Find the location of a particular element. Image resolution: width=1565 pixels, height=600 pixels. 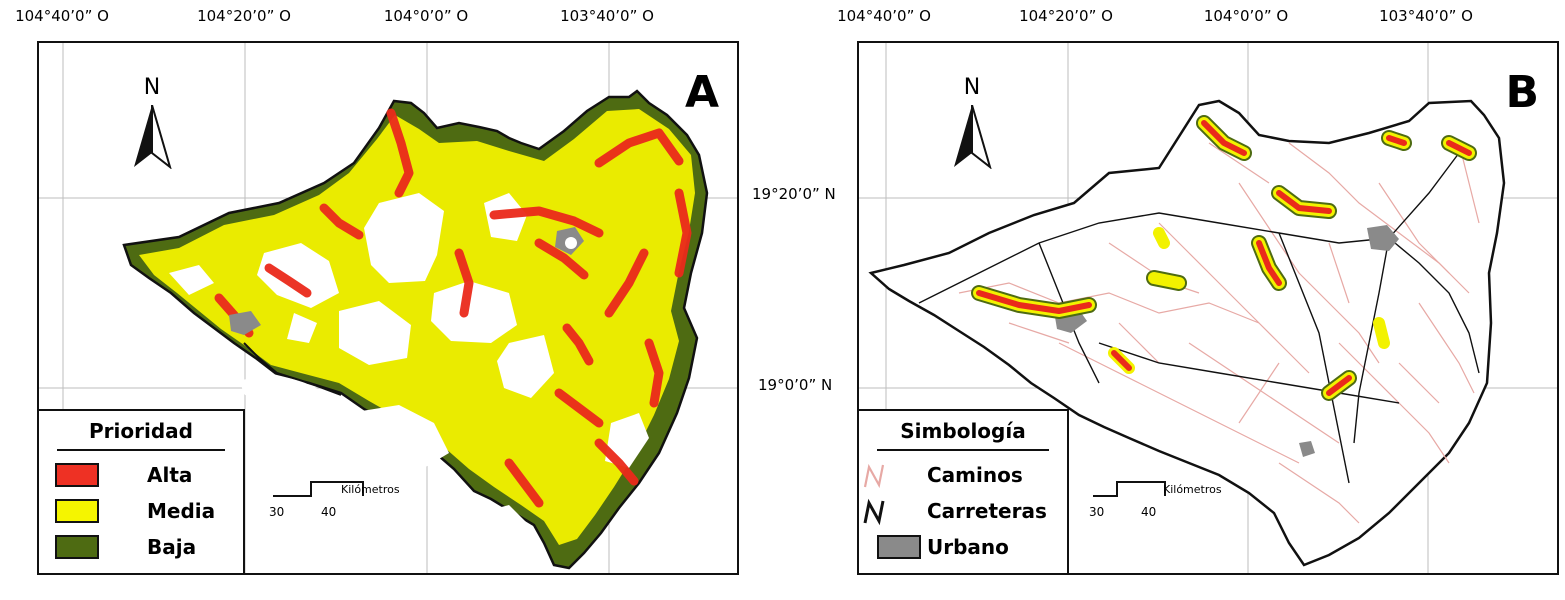

legend-label: Carreteras is located at coordinates (987, 511).